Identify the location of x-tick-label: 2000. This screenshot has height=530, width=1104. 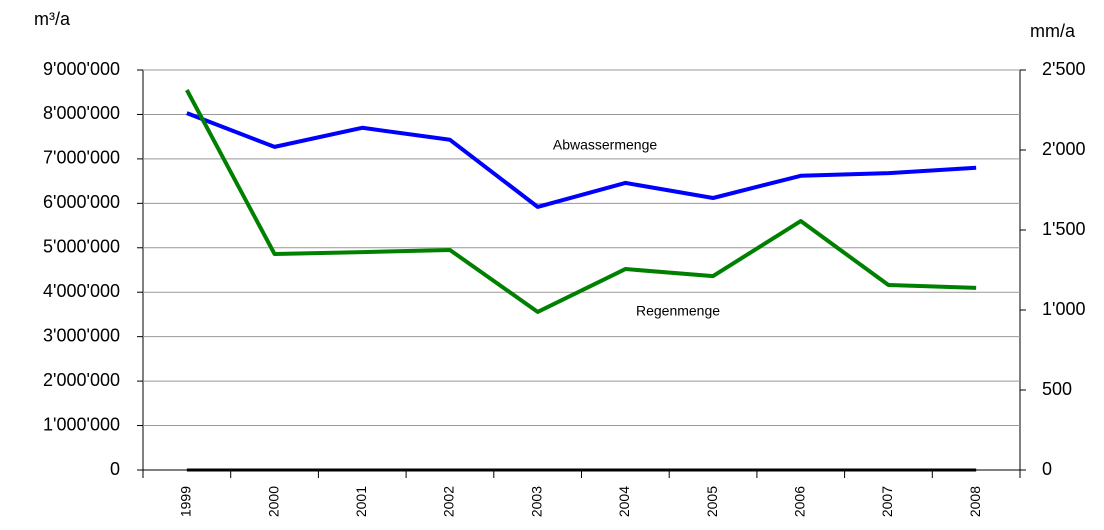
(273, 501).